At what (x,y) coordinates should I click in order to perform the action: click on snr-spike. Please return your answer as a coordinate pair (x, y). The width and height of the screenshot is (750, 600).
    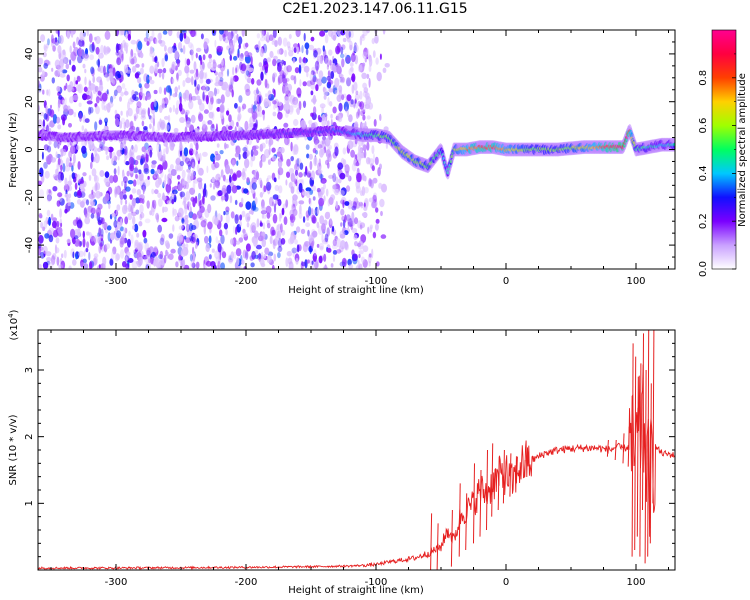
    Looking at the image, I should click on (628, 446).